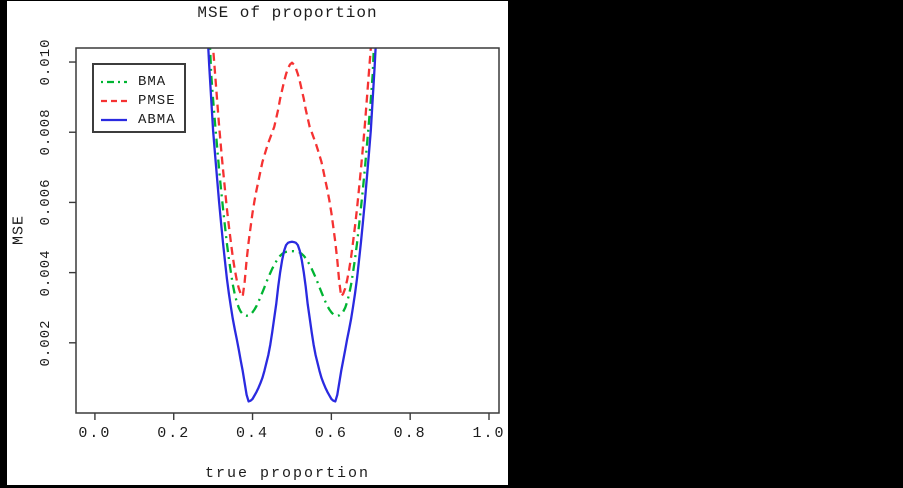  Describe the element at coordinates (489, 433) in the screenshot. I see `x-tick-label: 1.0` at that location.